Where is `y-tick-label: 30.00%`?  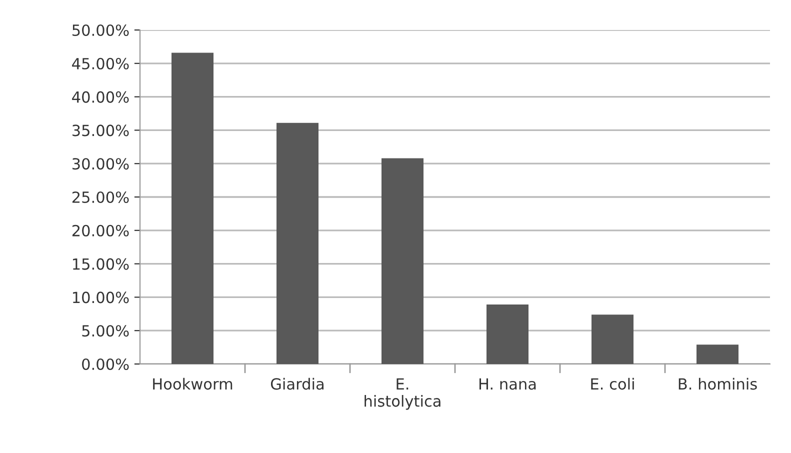
y-tick-label: 30.00% is located at coordinates (100, 164).